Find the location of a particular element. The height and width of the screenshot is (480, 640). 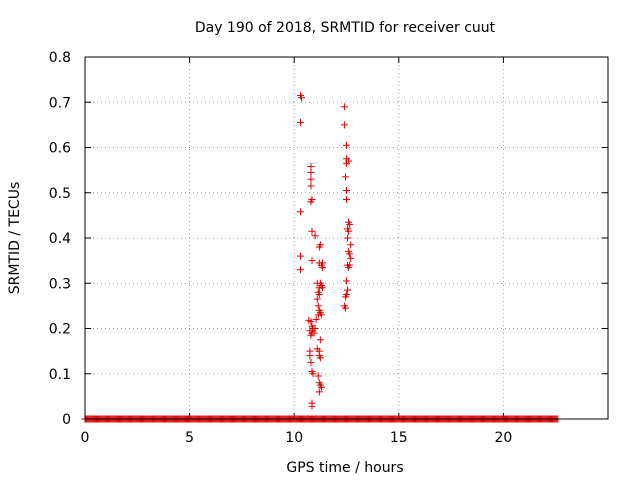

y-tick-label: 0.1 is located at coordinates (60, 375).